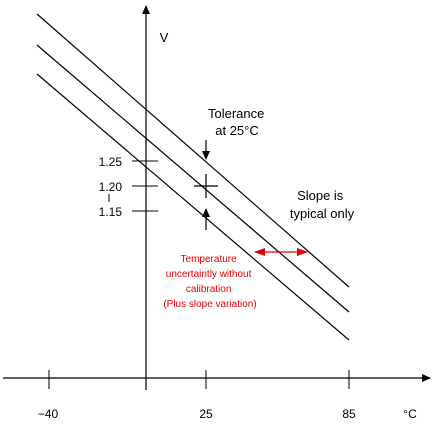 The image size is (434, 425). What do you see at coordinates (209, 259) in the screenshot?
I see `temperature-label-line-1: Temperature` at bounding box center [209, 259].